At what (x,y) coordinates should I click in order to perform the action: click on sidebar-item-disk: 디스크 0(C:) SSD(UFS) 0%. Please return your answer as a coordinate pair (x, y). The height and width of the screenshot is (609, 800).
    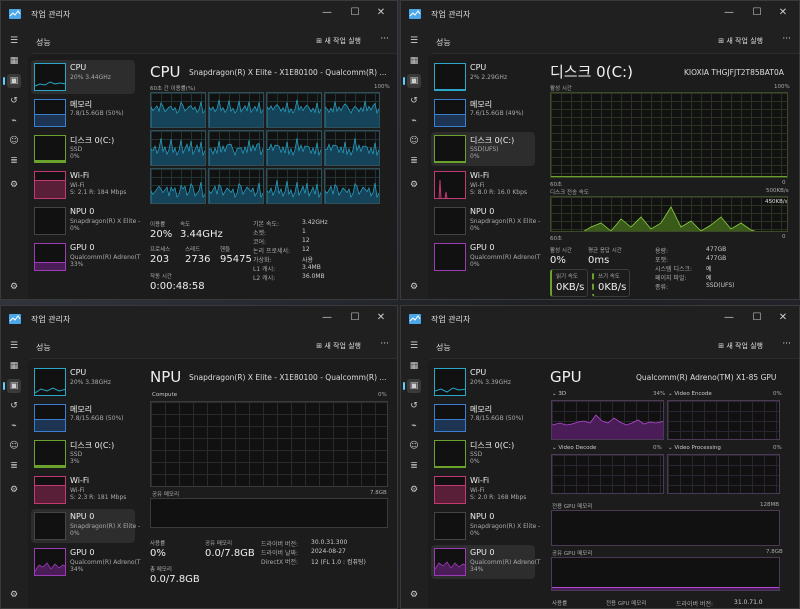
    Looking at the image, I should click on (483, 149).